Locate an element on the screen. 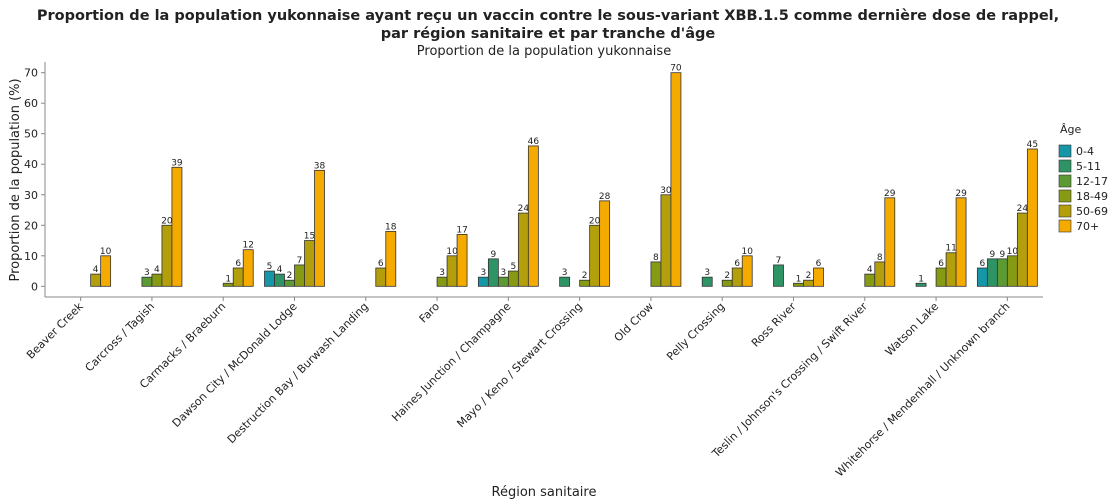 The width and height of the screenshot is (1108, 502). value-label: 70 is located at coordinates (676, 69).